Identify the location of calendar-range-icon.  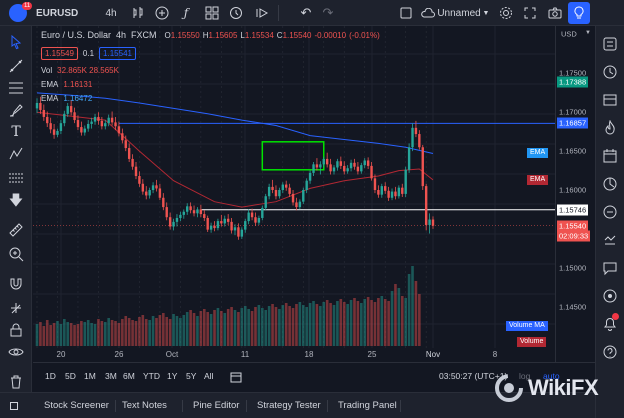
(236, 376).